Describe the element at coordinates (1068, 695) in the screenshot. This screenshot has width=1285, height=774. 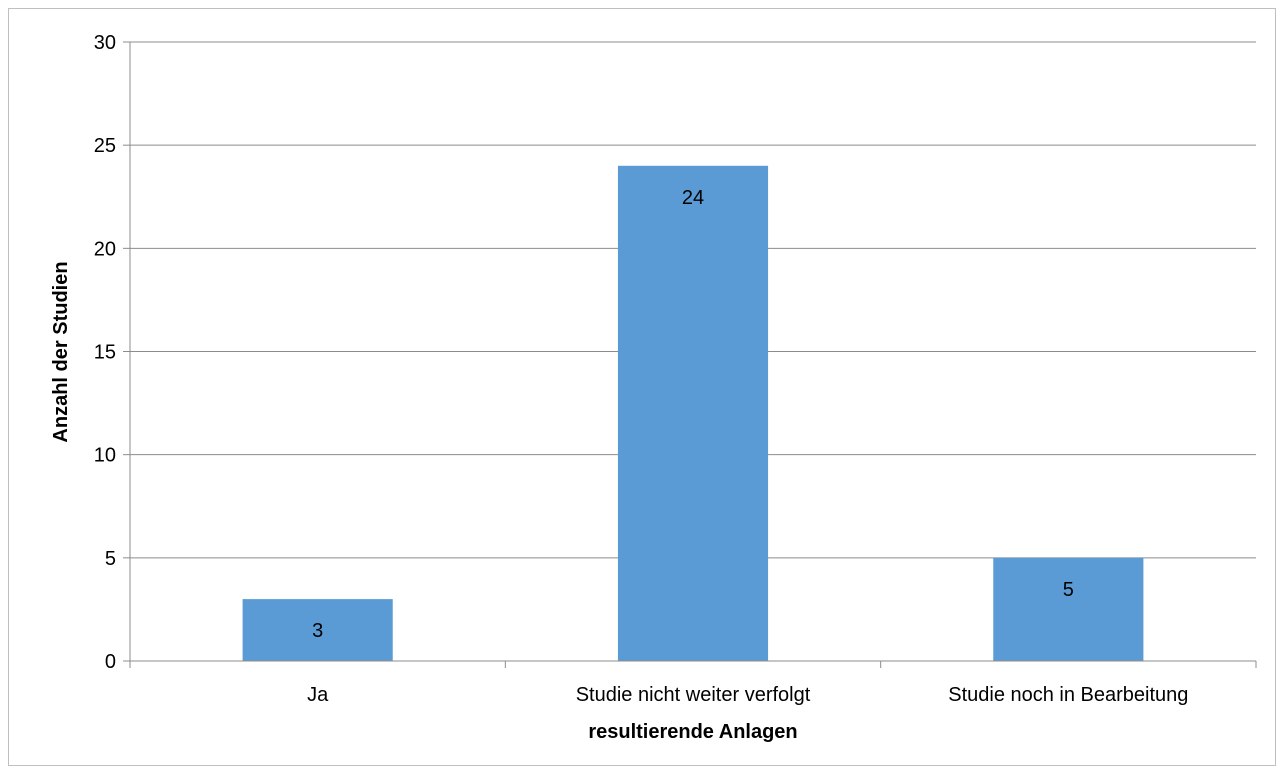
I see `x-tick-label: Studie noch in Bearbeitung` at that location.